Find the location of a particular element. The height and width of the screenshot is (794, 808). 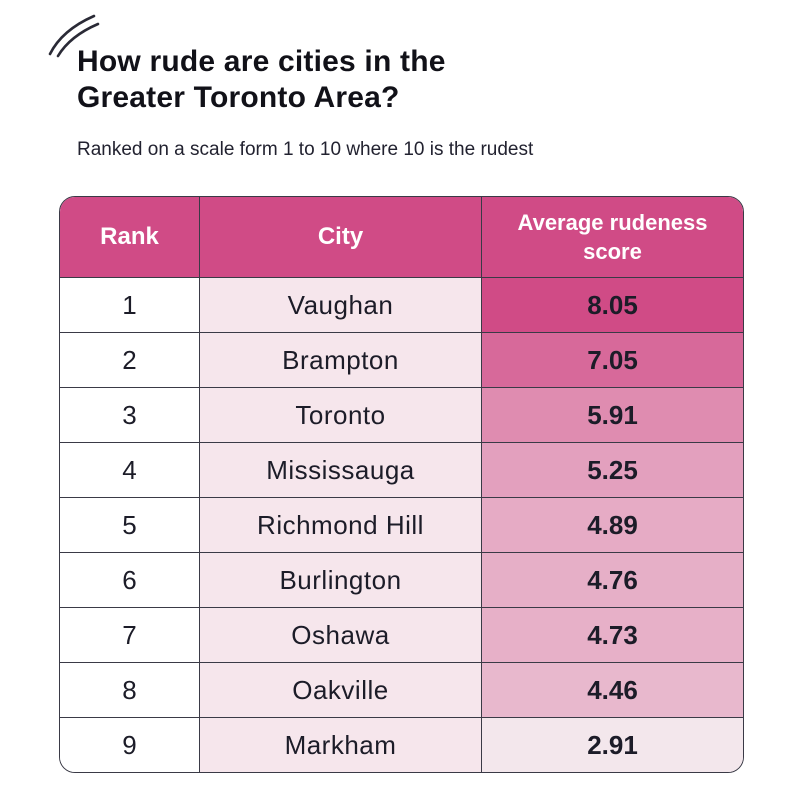

header-city: City is located at coordinates (341, 237).